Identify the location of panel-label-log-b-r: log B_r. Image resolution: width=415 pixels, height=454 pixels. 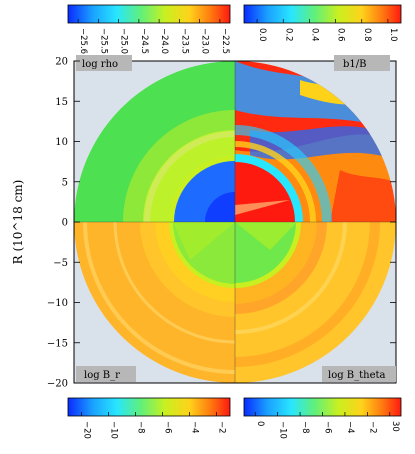
(106, 374).